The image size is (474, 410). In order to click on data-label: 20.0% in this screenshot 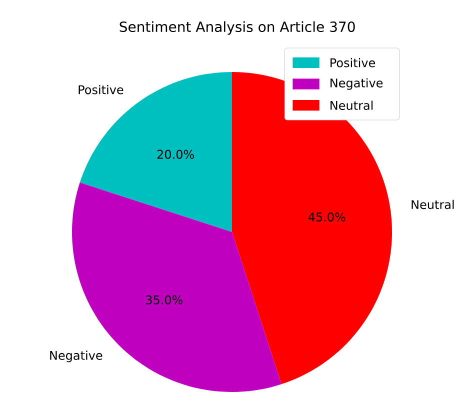, I will do `click(175, 154)`.